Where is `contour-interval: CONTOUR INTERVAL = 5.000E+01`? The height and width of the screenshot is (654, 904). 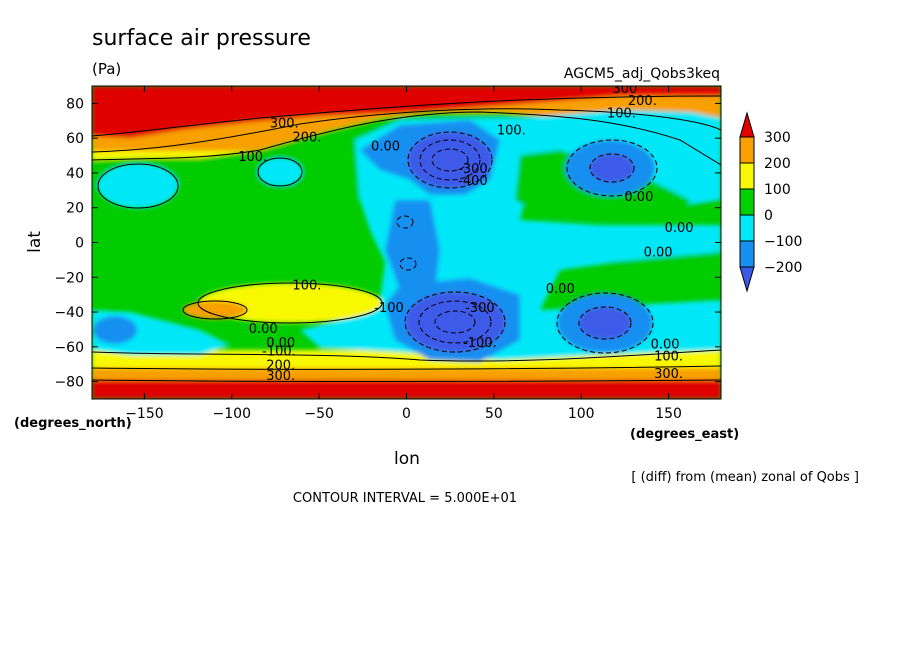 contour-interval: CONTOUR INTERVAL = 5.000E+01 is located at coordinates (405, 498).